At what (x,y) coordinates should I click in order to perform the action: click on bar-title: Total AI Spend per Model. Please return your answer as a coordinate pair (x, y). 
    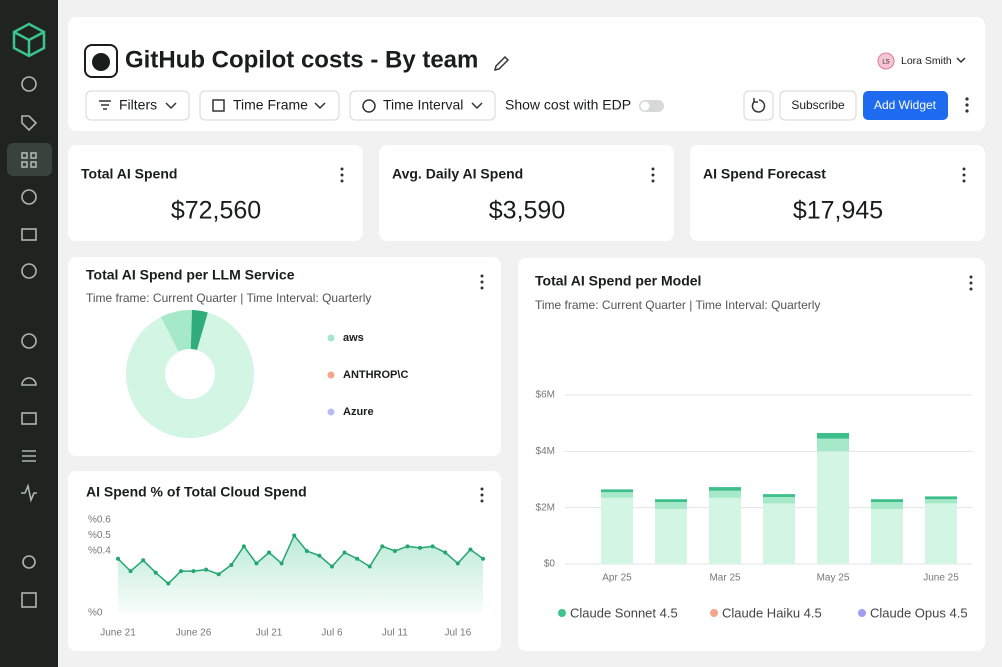
    Looking at the image, I should click on (618, 281).